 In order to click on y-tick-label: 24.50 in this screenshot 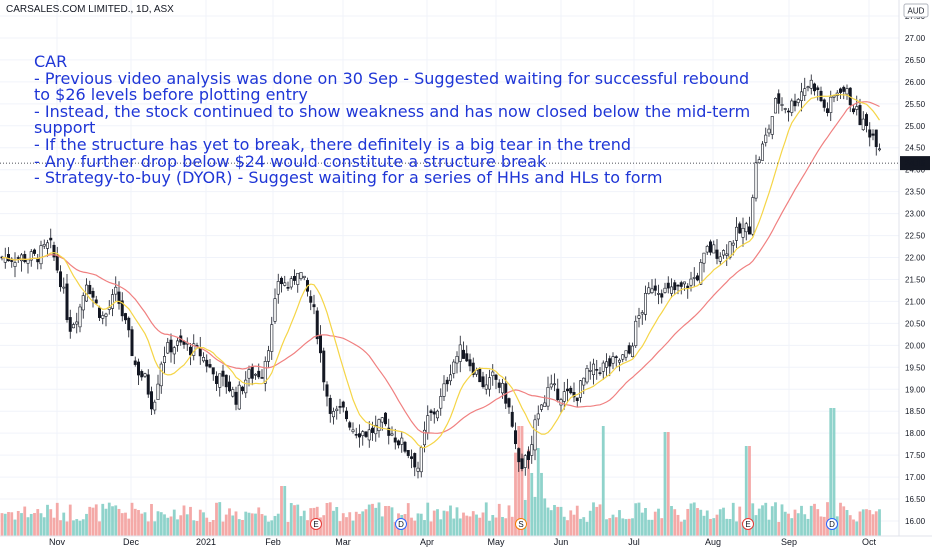, I will do `click(915, 148)`.